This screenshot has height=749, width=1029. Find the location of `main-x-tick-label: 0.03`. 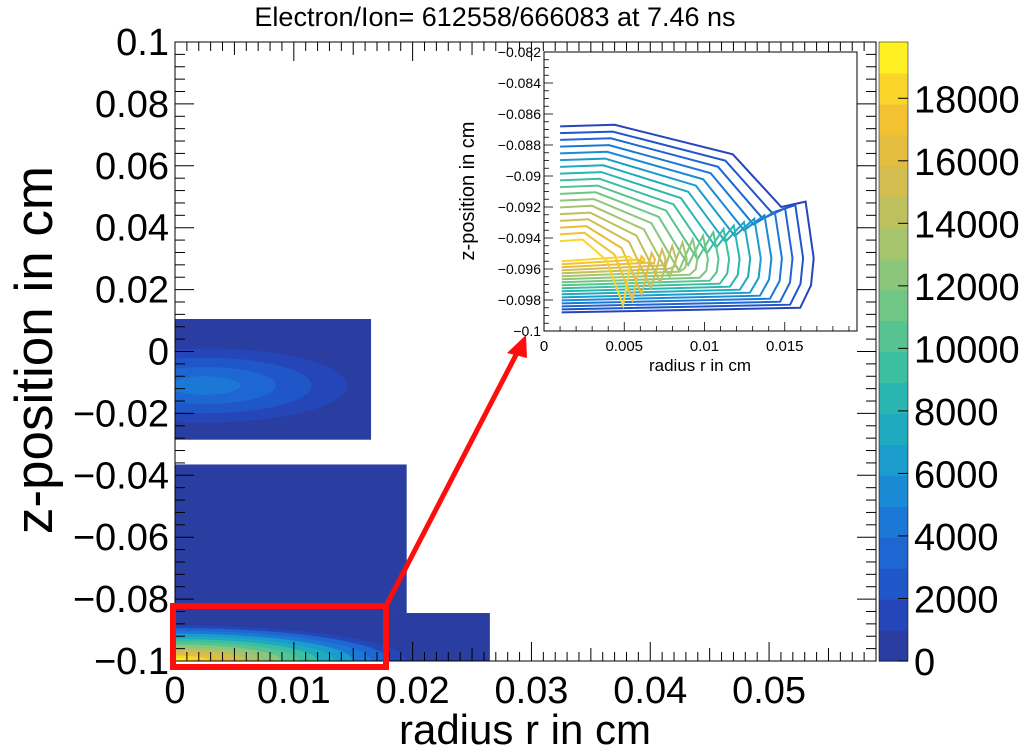

main-x-tick-label: 0.03 is located at coordinates (531, 691).